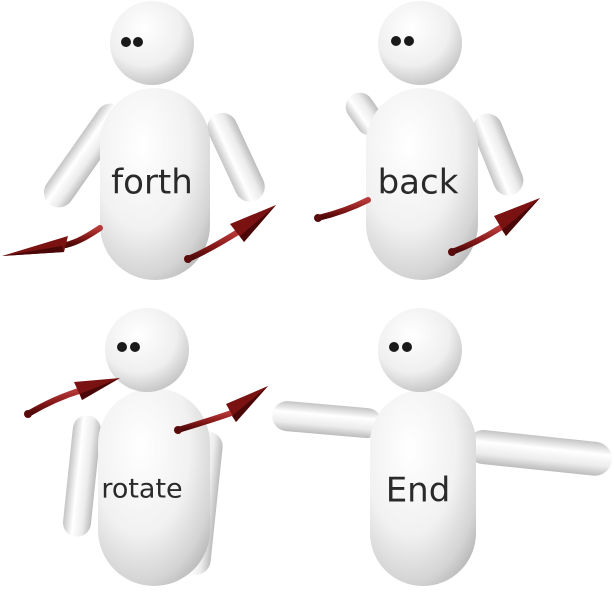  What do you see at coordinates (418, 183) in the screenshot?
I see `panel-label: back` at bounding box center [418, 183].